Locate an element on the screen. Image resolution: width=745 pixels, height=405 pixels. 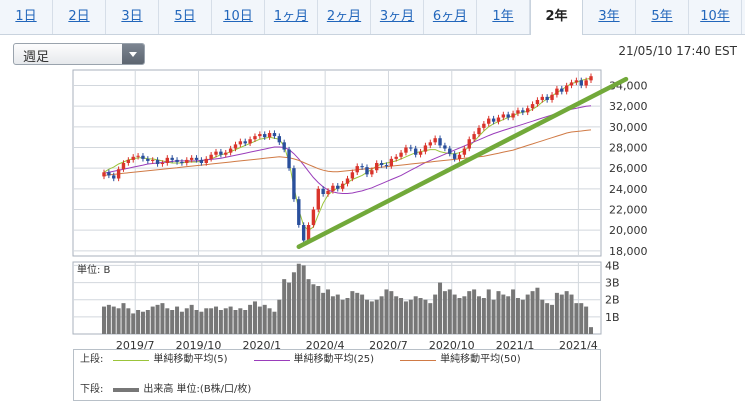
legend-bottom-label: 下段: is located at coordinates (92, 389).